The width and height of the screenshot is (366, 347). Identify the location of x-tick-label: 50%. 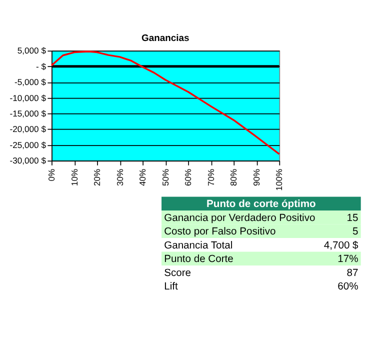
(165, 177).